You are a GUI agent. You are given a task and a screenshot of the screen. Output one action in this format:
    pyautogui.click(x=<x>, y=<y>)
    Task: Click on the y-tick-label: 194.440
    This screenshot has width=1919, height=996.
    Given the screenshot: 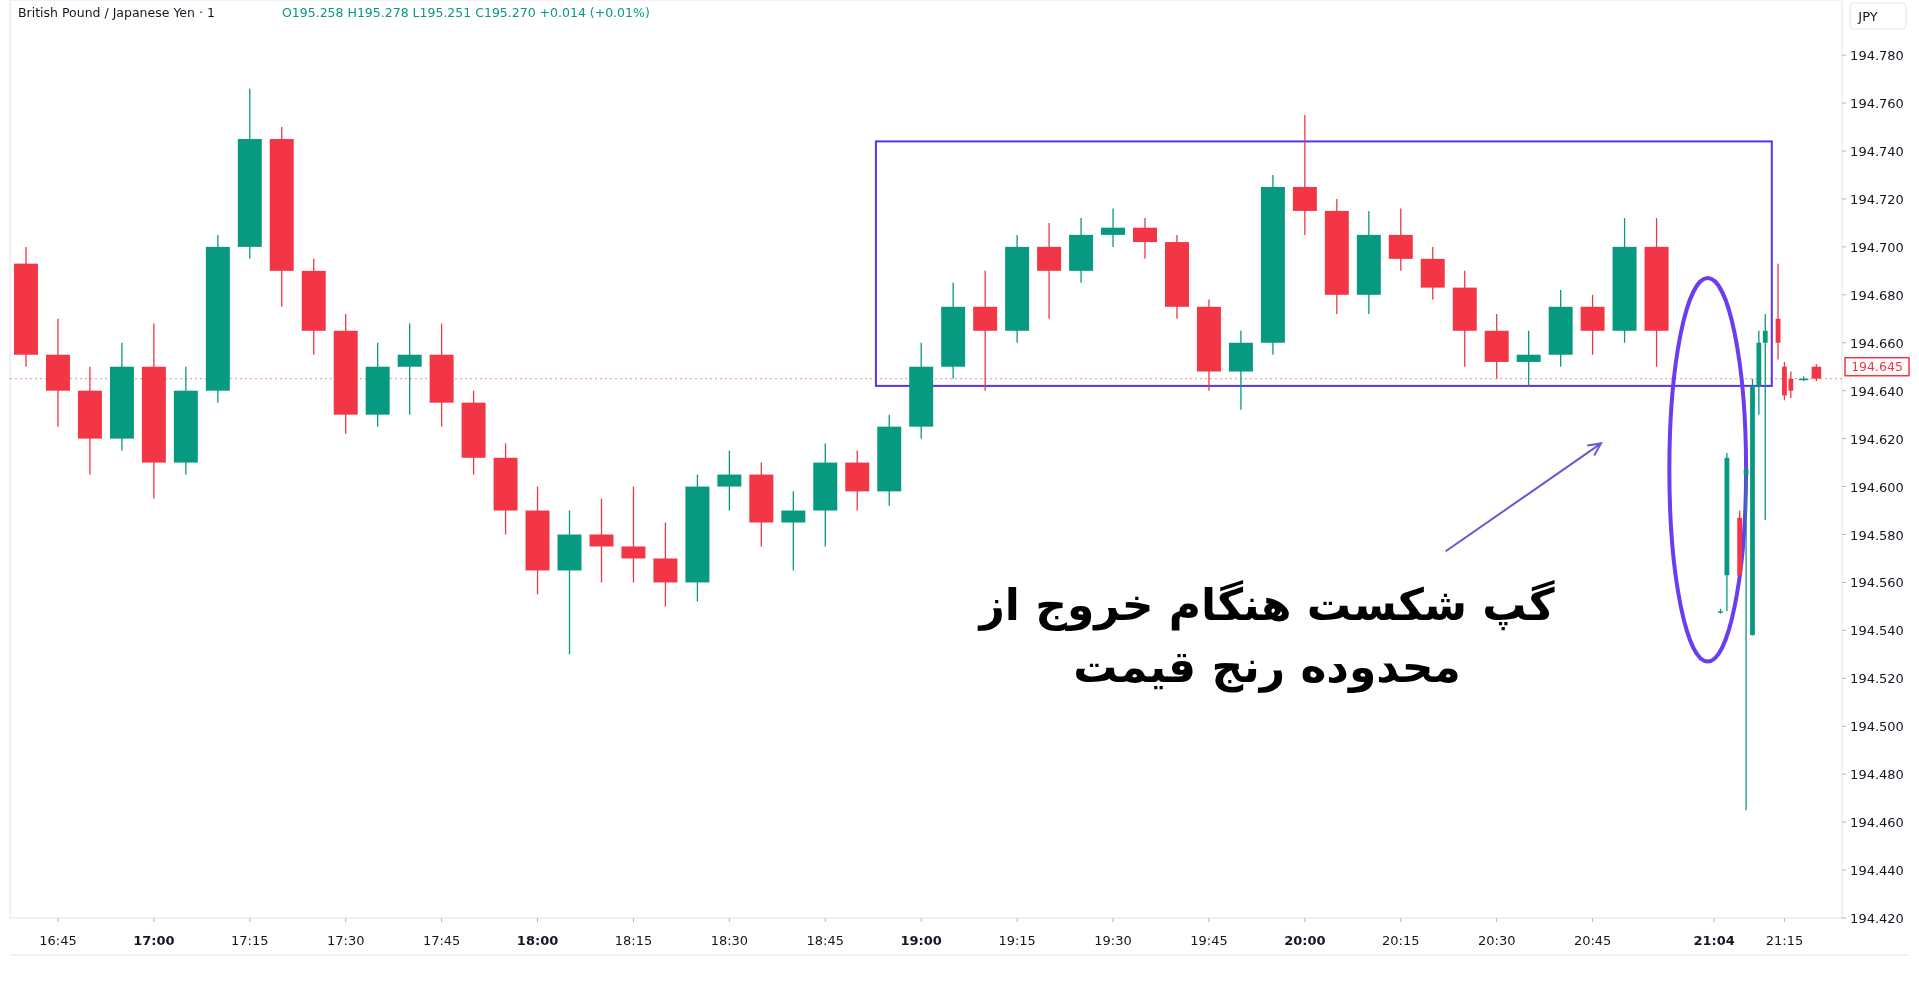 What is the action you would take?
    pyautogui.click(x=1877, y=871)
    